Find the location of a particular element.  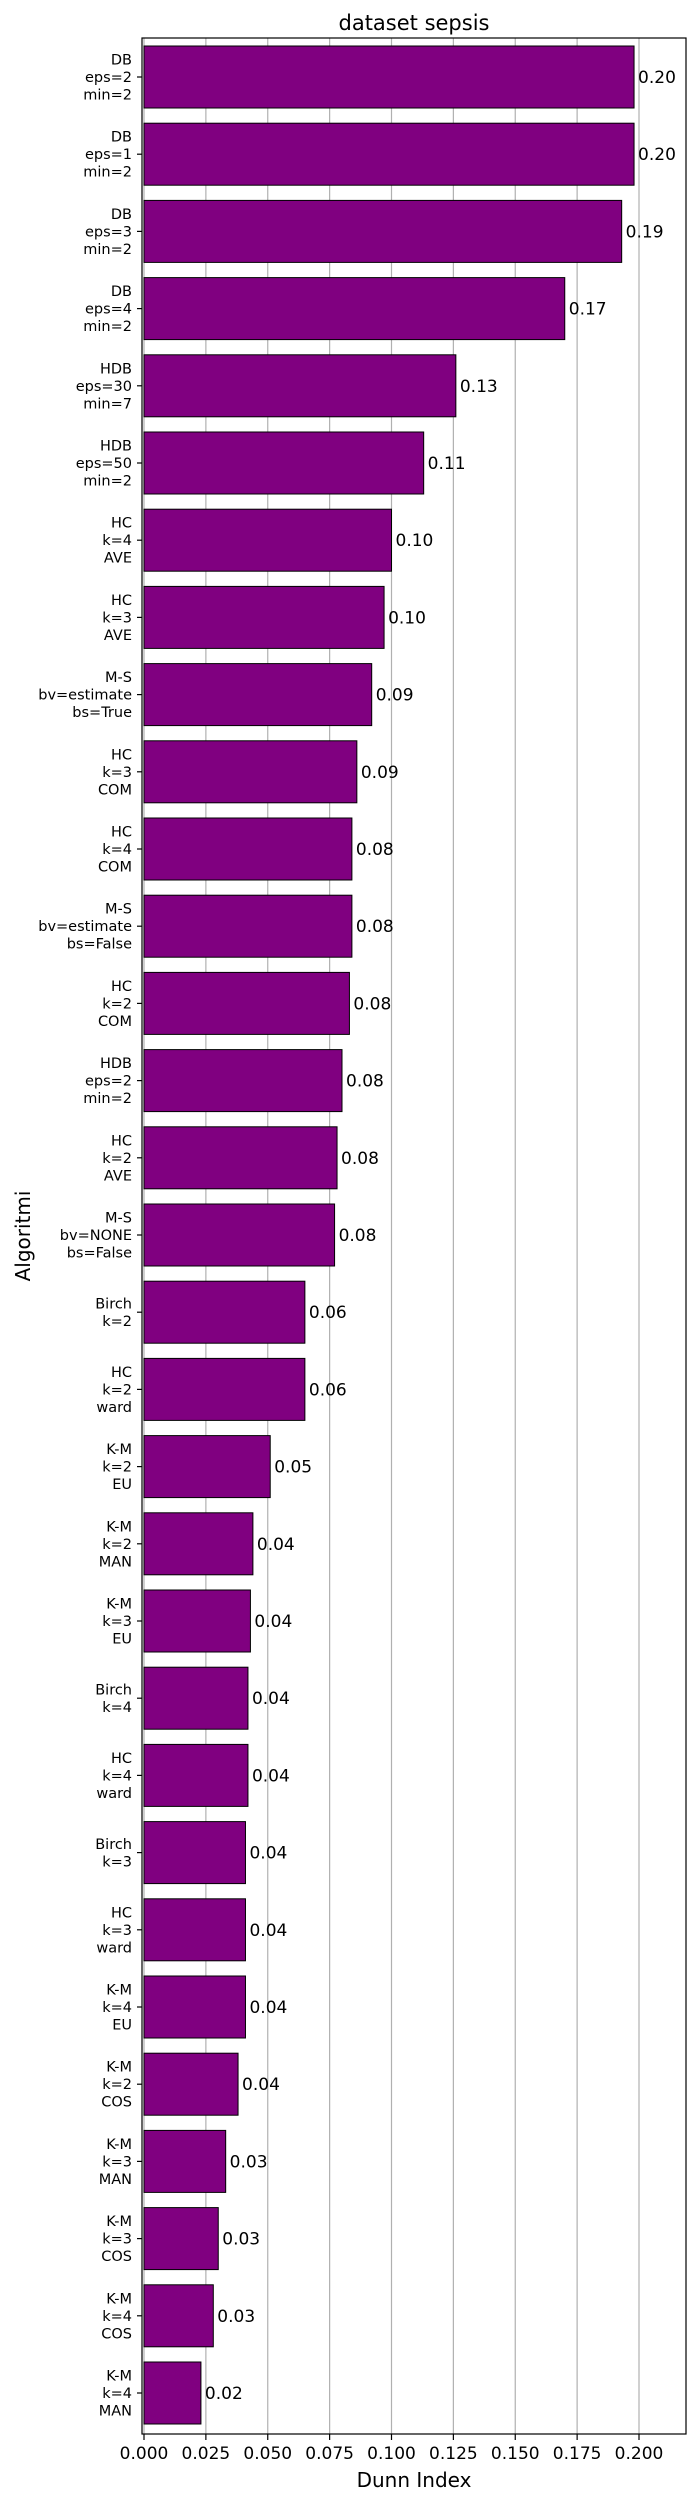

y-tick-label: K-M k=4 MAN is located at coordinates (115, 2394).